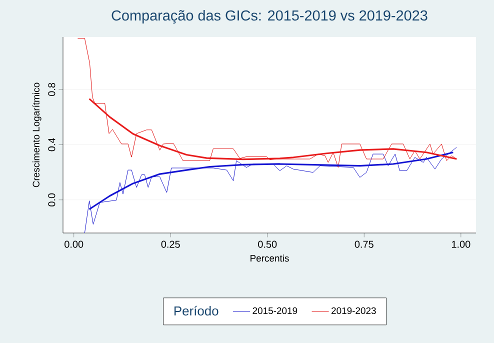 The height and width of the screenshot is (343, 494). What do you see at coordinates (270, 17) in the screenshot?
I see `chart-title: Comparação das GICs: 2015-2019 vs 2019-2023` at bounding box center [270, 17].